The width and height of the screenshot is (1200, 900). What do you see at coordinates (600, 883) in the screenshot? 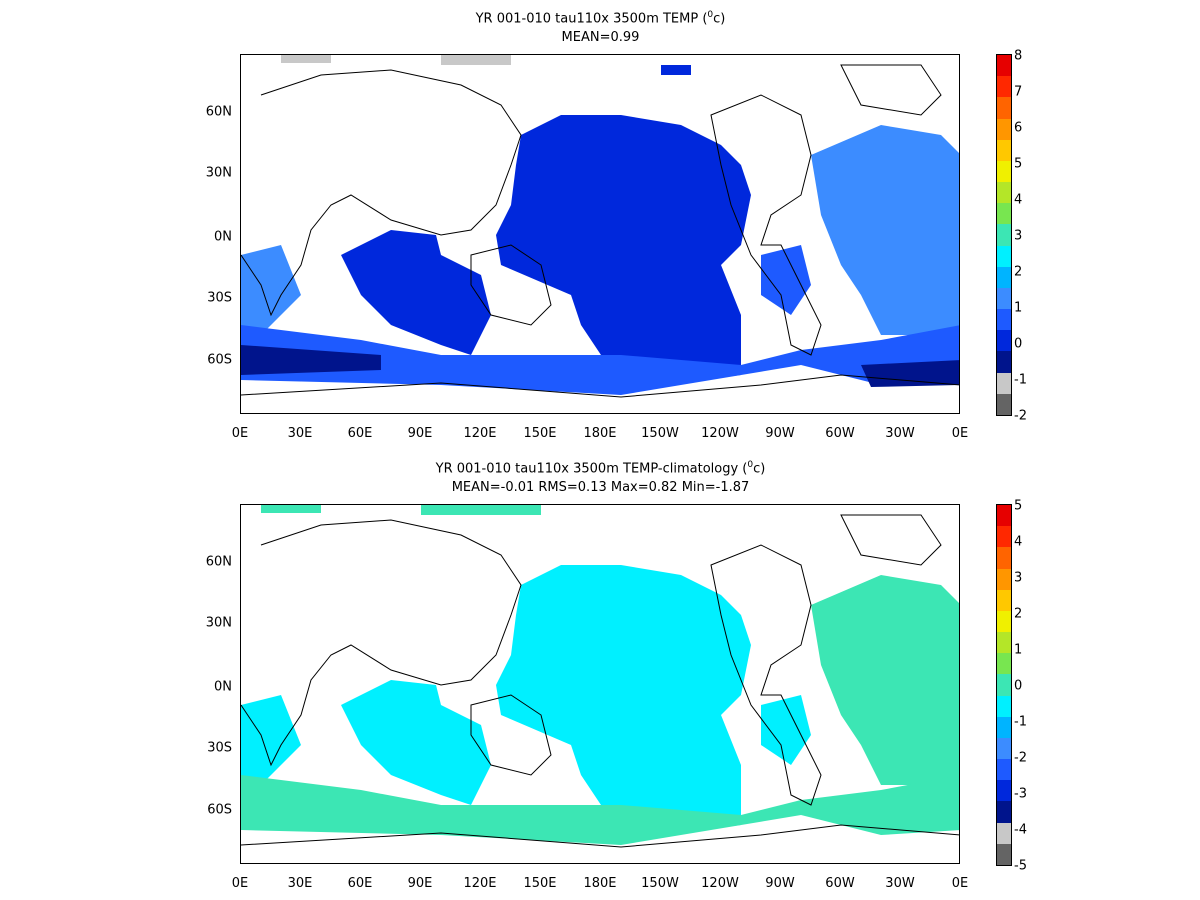
I see `x-tick-label: 180E` at bounding box center [600, 883].